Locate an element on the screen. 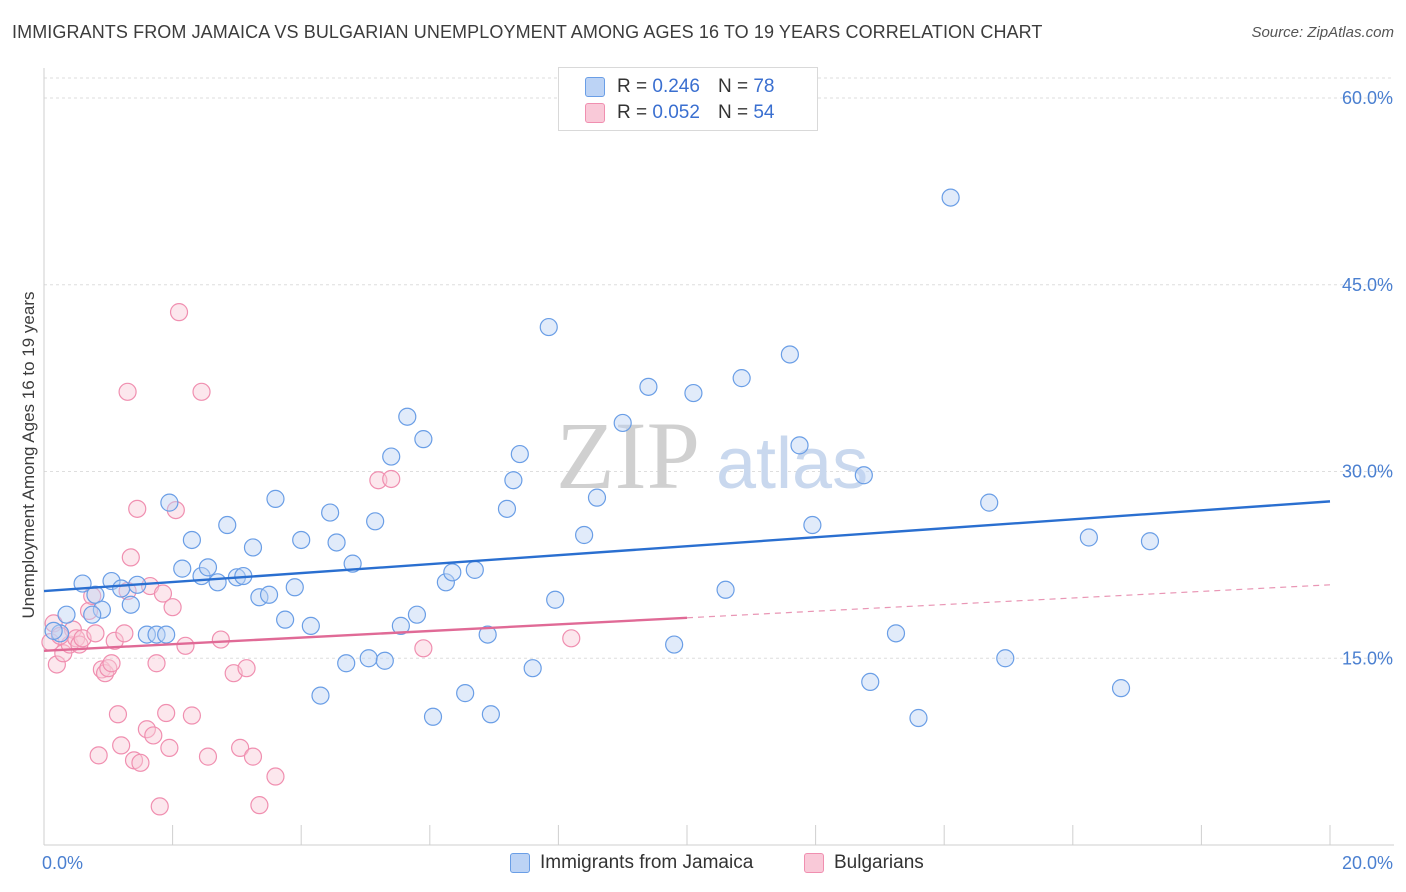 The image size is (1406, 892). y-tick-label: 15.0% is located at coordinates (1367, 658).